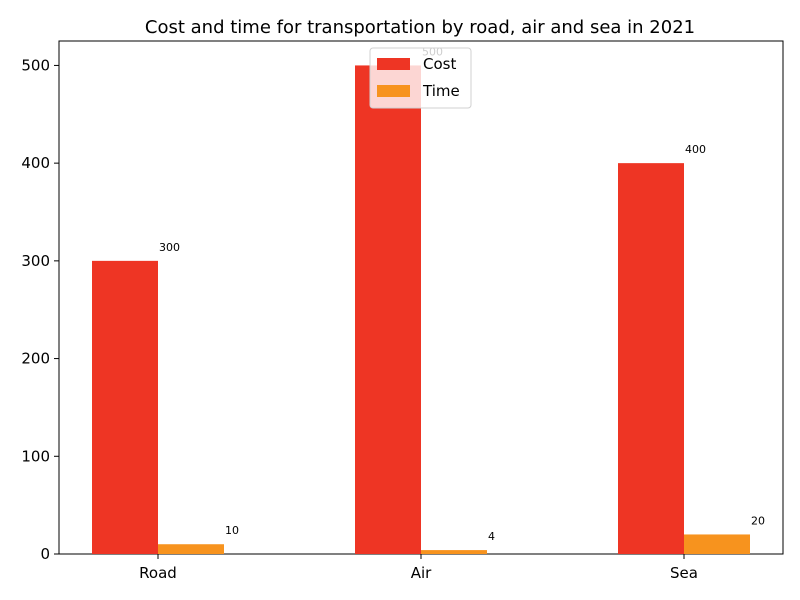 The image size is (800, 600). Describe the element at coordinates (125, 407) in the screenshot. I see `bar-cost-road` at that location.